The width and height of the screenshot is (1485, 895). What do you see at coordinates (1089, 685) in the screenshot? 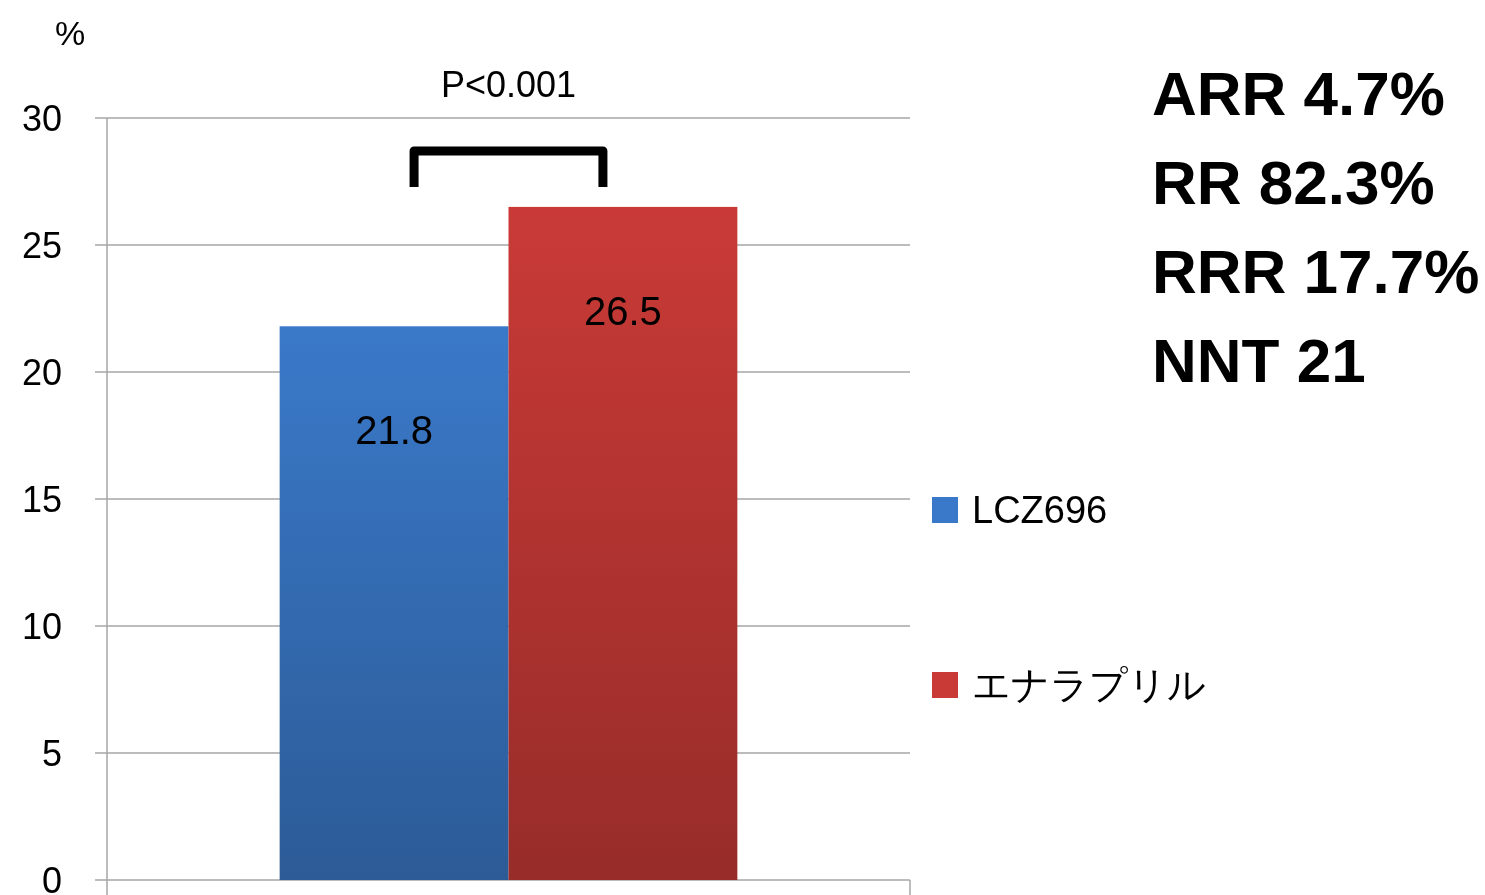
I see `legend-label: エナラプリル` at bounding box center [1089, 685].